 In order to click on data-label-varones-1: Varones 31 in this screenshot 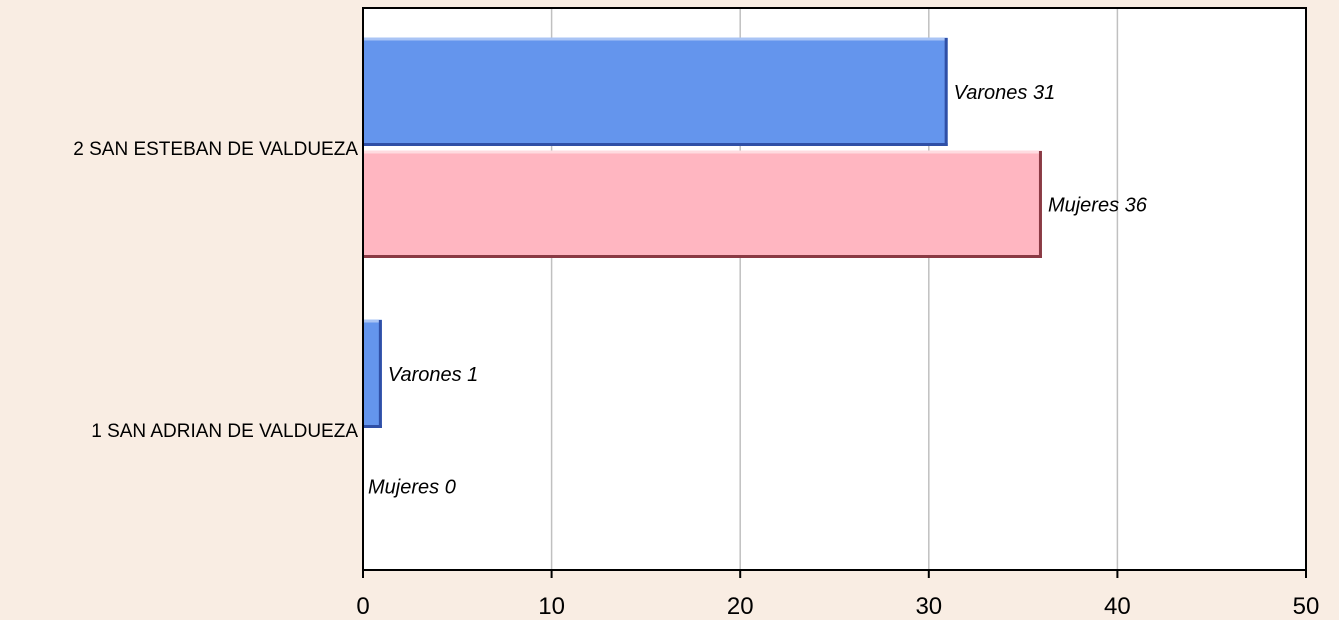, I will do `click(1005, 93)`.